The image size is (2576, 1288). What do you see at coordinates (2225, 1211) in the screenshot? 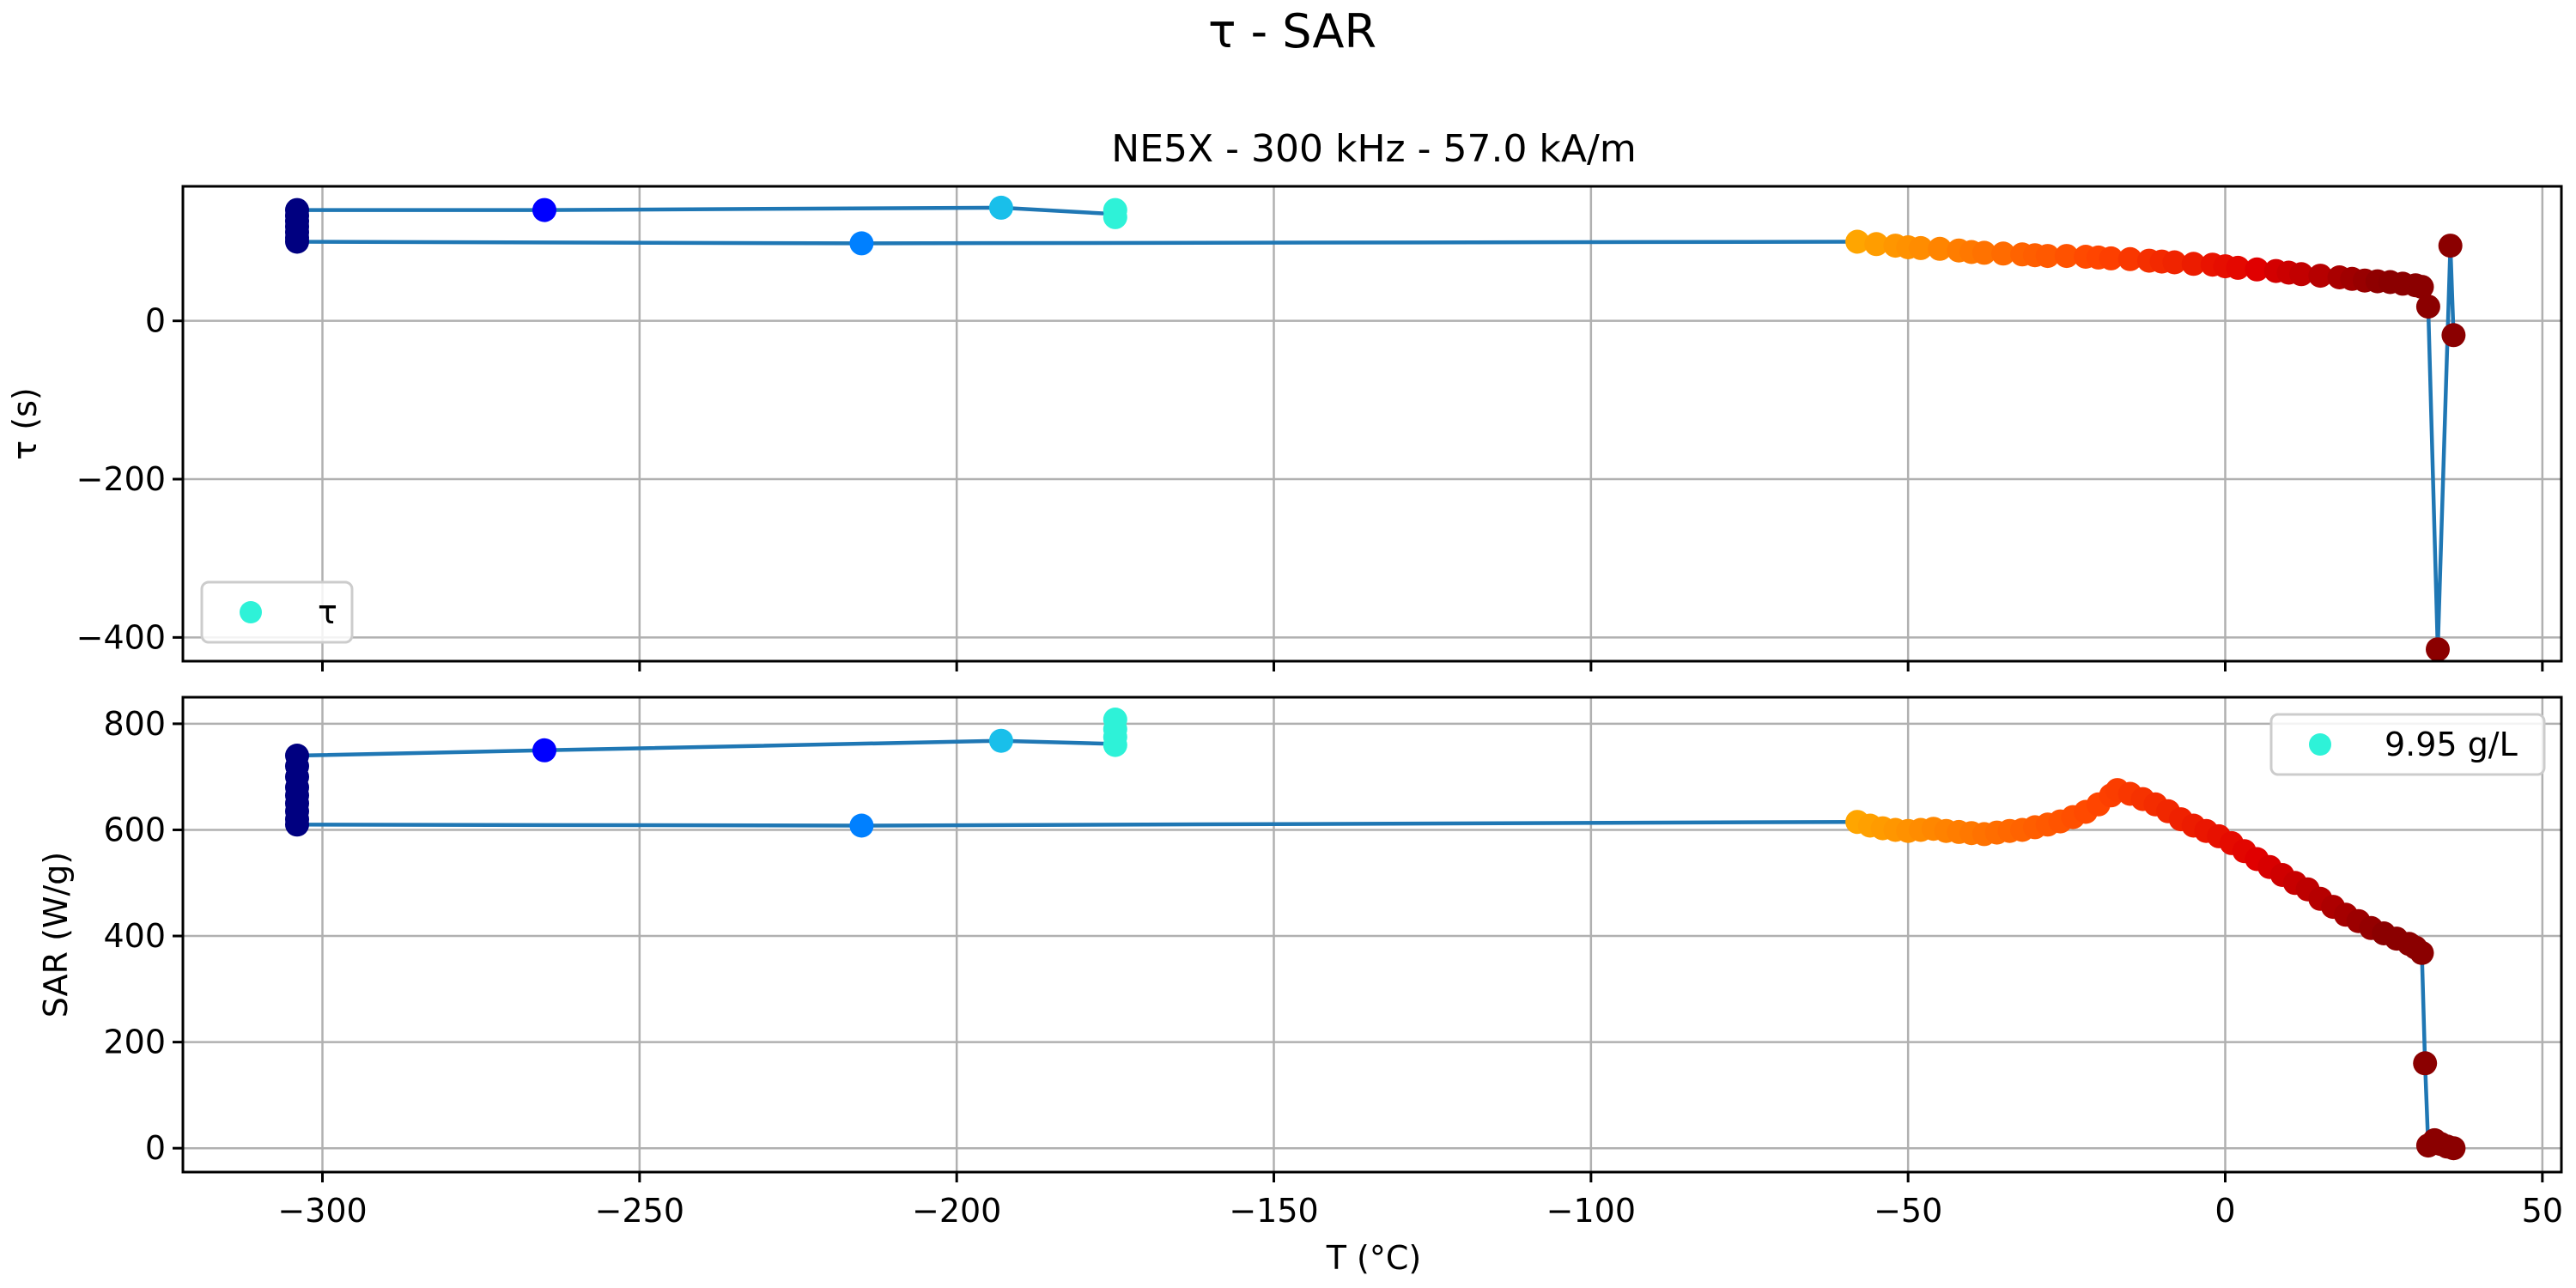
I see `x-tick-label: 0` at bounding box center [2225, 1211].